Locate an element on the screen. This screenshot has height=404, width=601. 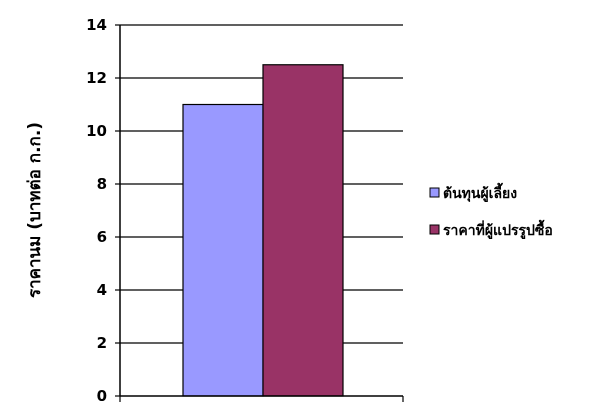
bar-price is located at coordinates (303, 230).